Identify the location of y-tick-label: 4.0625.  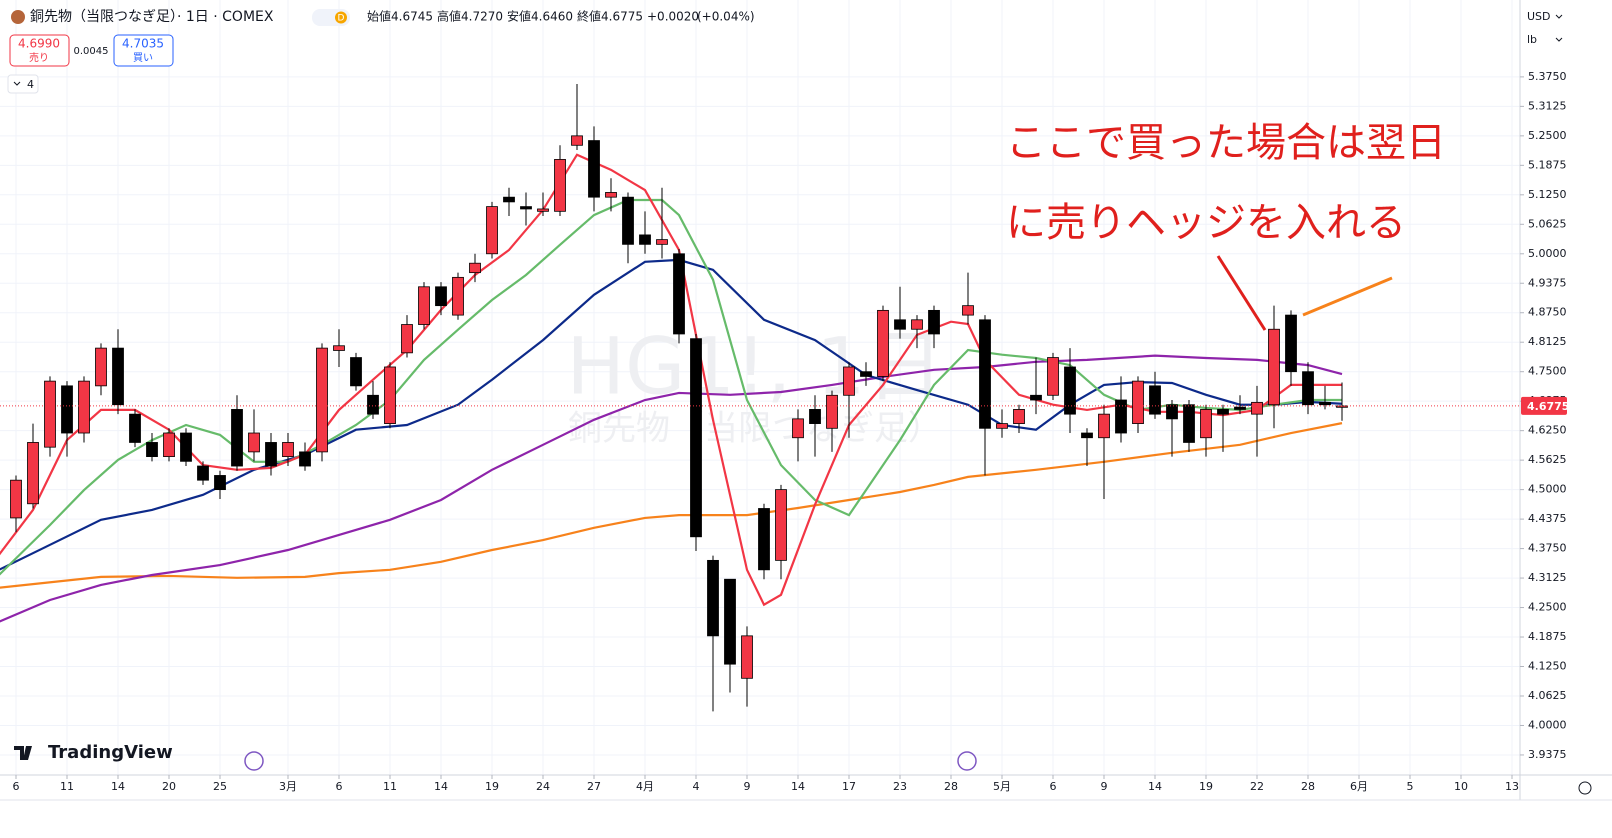
(1547, 695).